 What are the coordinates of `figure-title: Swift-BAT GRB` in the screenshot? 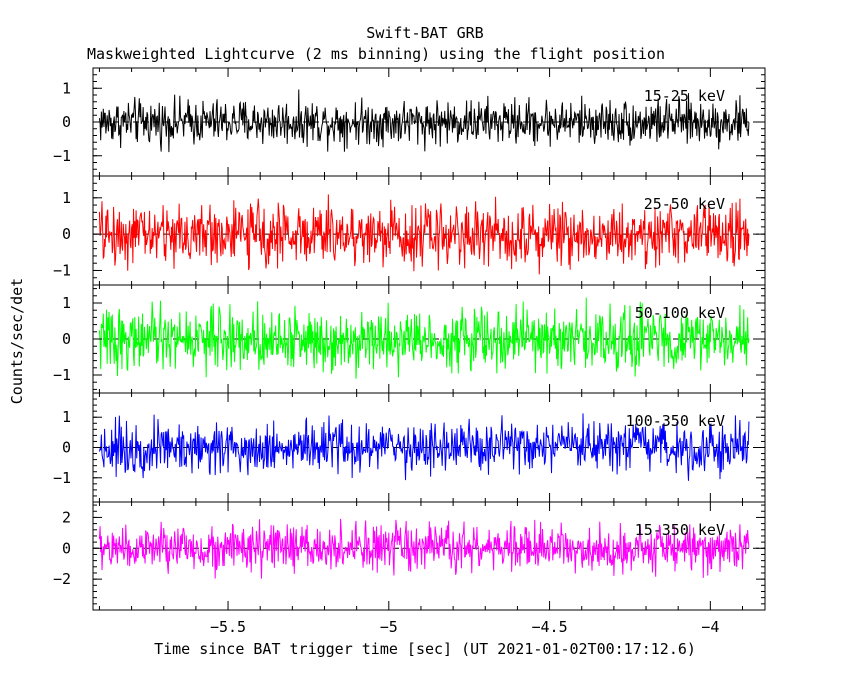 It's located at (424, 33).